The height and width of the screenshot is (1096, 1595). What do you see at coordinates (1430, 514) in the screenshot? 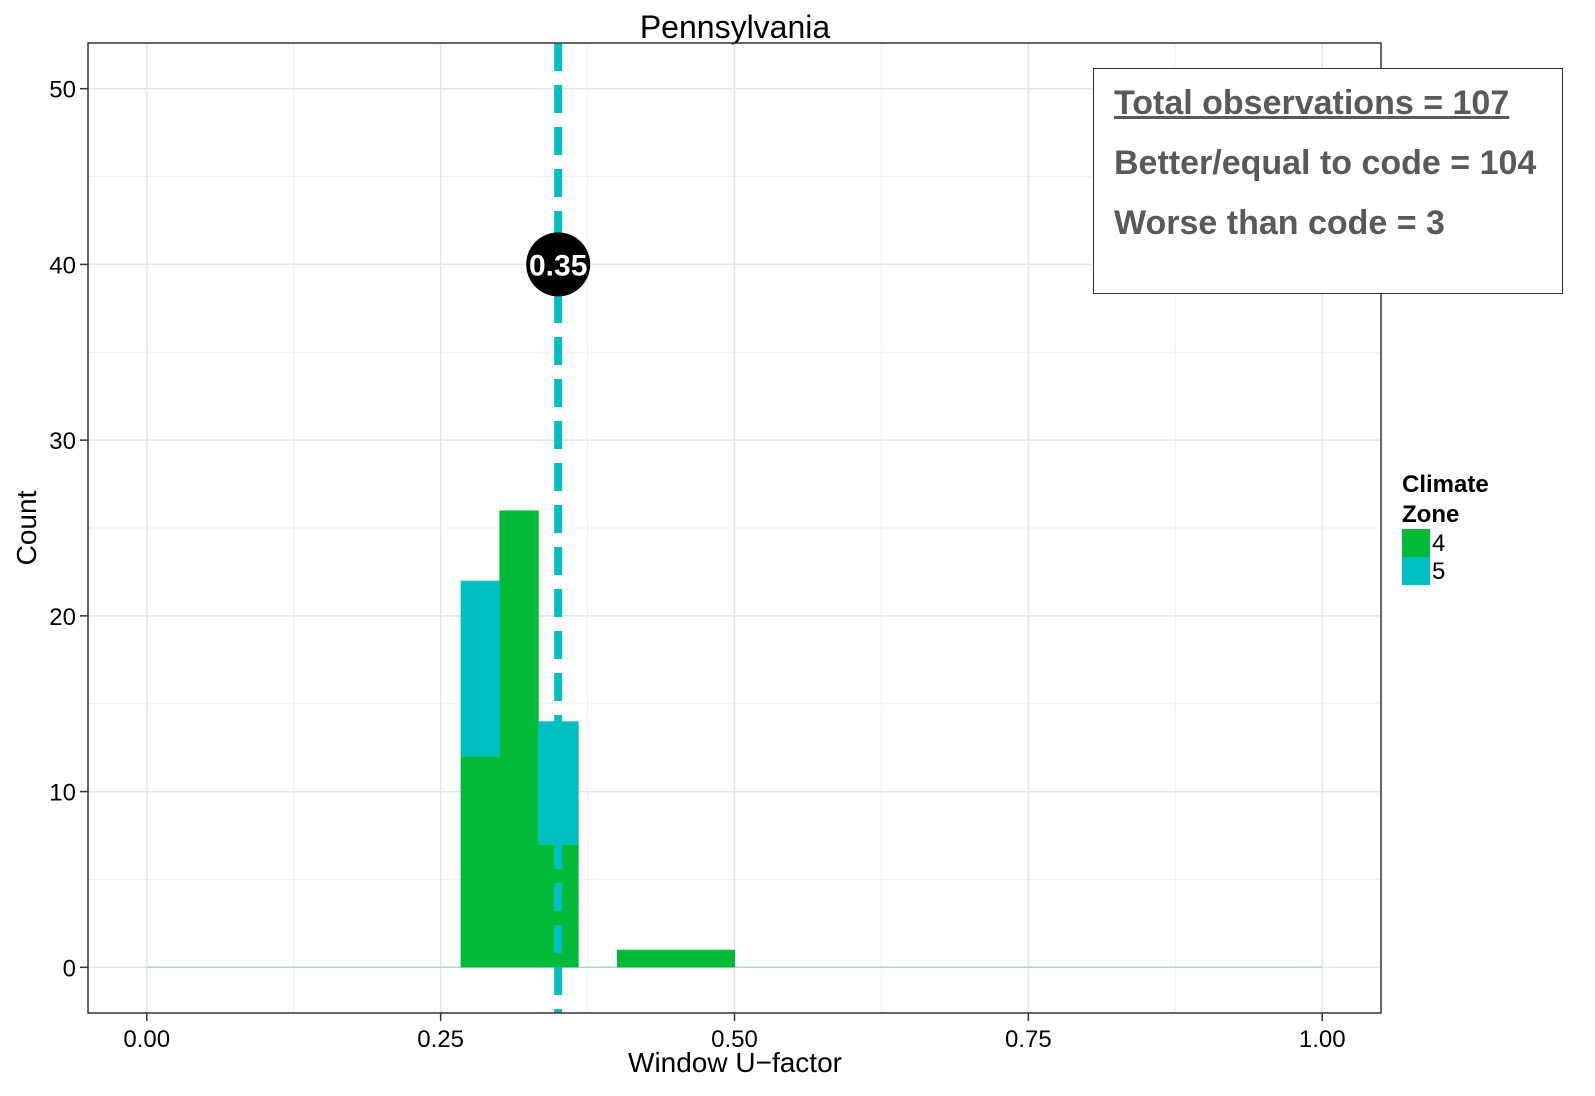
I see `legend-title: Zone` at bounding box center [1430, 514].